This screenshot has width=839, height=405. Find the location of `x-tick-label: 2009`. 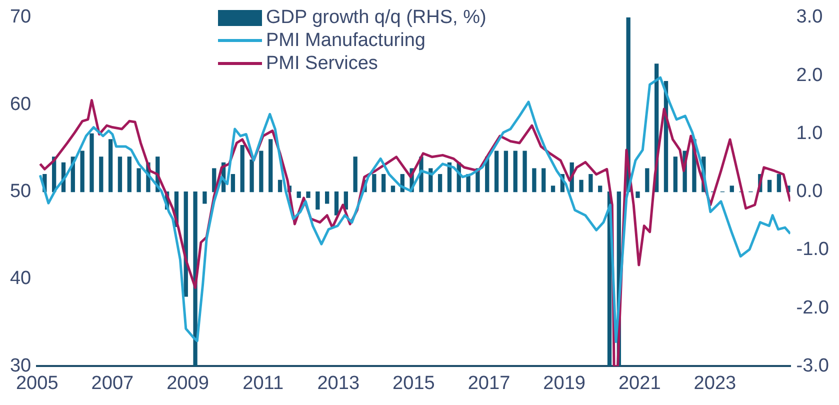

x-tick-label: 2009 is located at coordinates (187, 383).